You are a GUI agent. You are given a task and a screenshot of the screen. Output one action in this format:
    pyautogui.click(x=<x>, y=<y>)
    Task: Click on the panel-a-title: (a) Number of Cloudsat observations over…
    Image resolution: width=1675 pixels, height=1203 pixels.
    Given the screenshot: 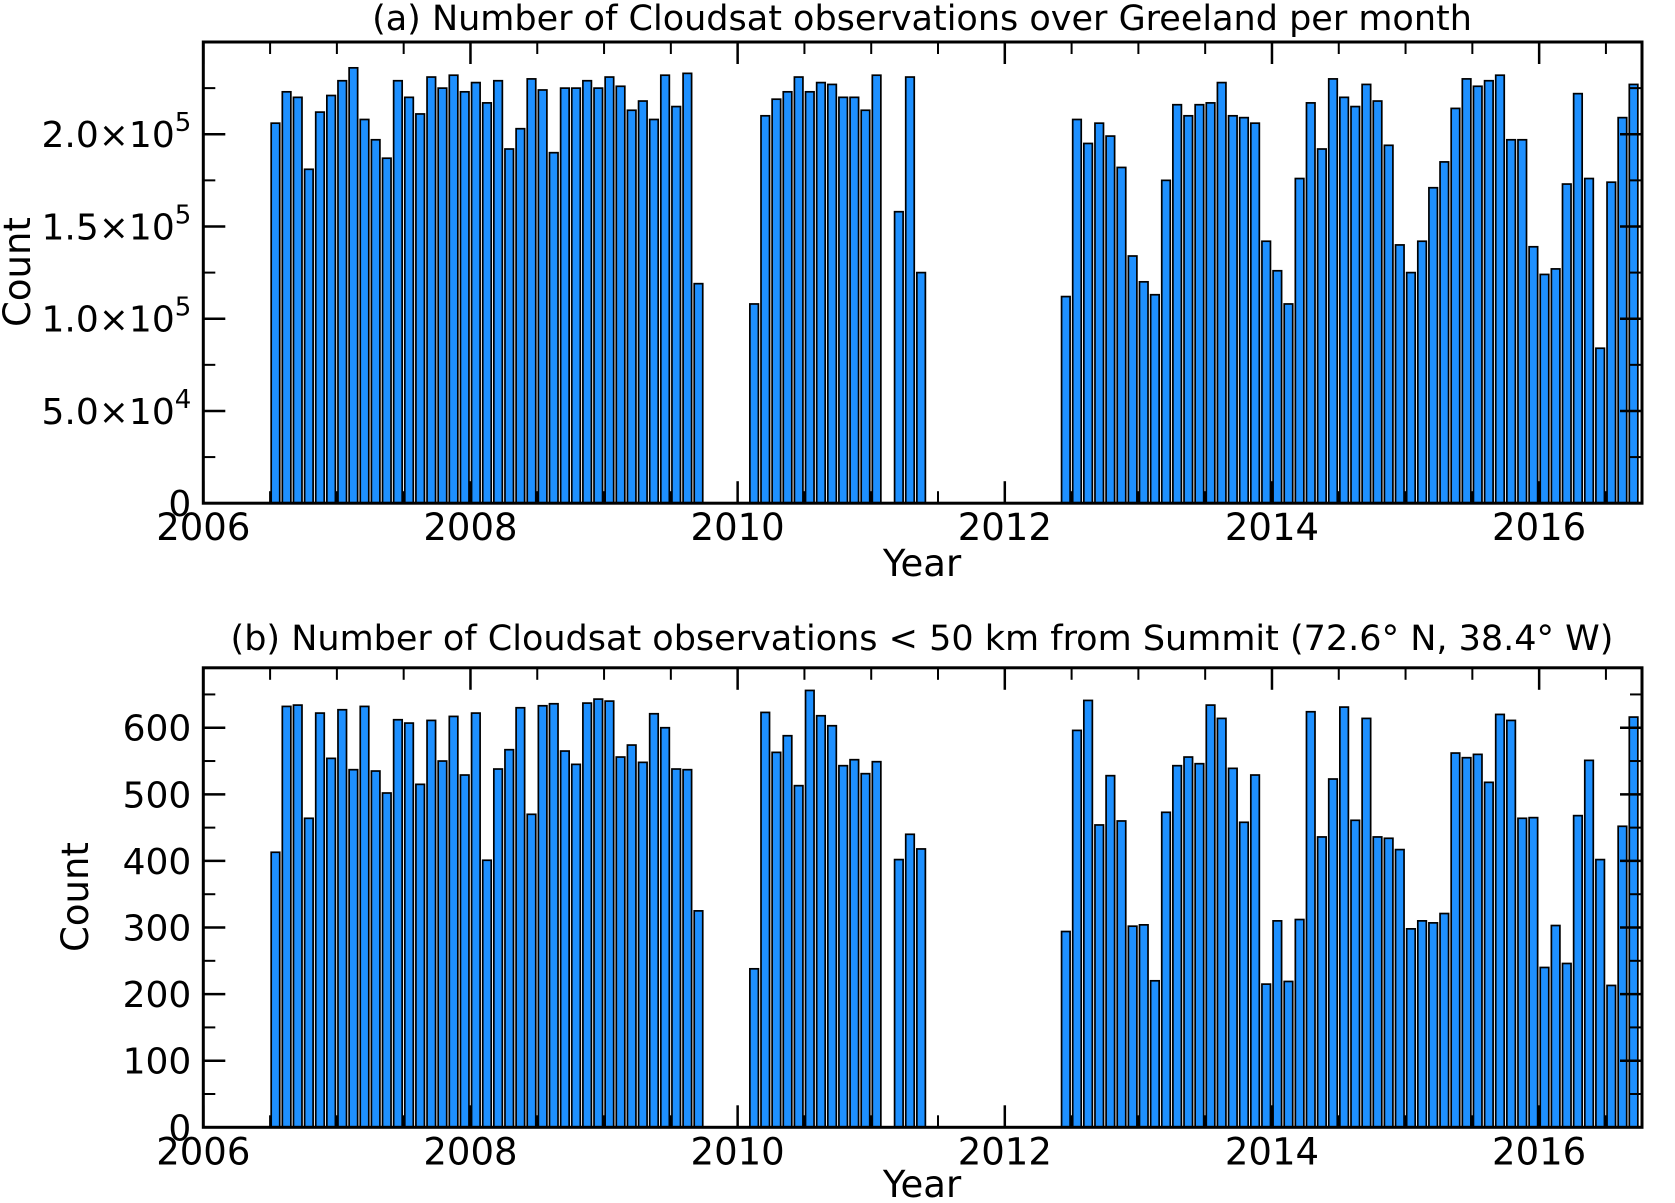 What is the action you would take?
    pyautogui.click(x=922, y=19)
    